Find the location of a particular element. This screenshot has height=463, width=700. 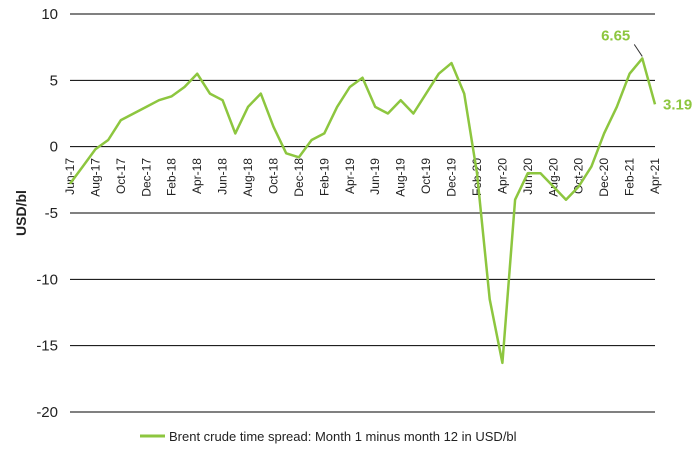

x-tick-label: Apr-21 is located at coordinates (655, 176).